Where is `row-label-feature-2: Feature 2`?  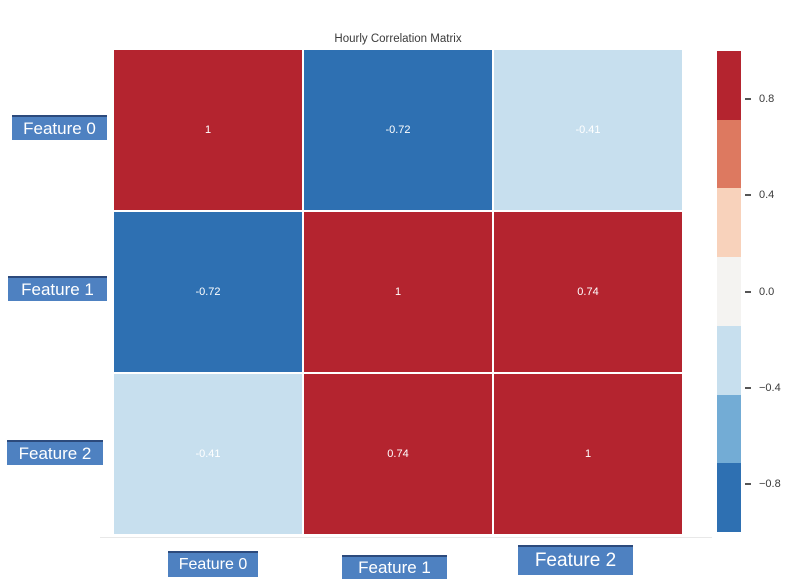 row-label-feature-2: Feature 2 is located at coordinates (55, 452).